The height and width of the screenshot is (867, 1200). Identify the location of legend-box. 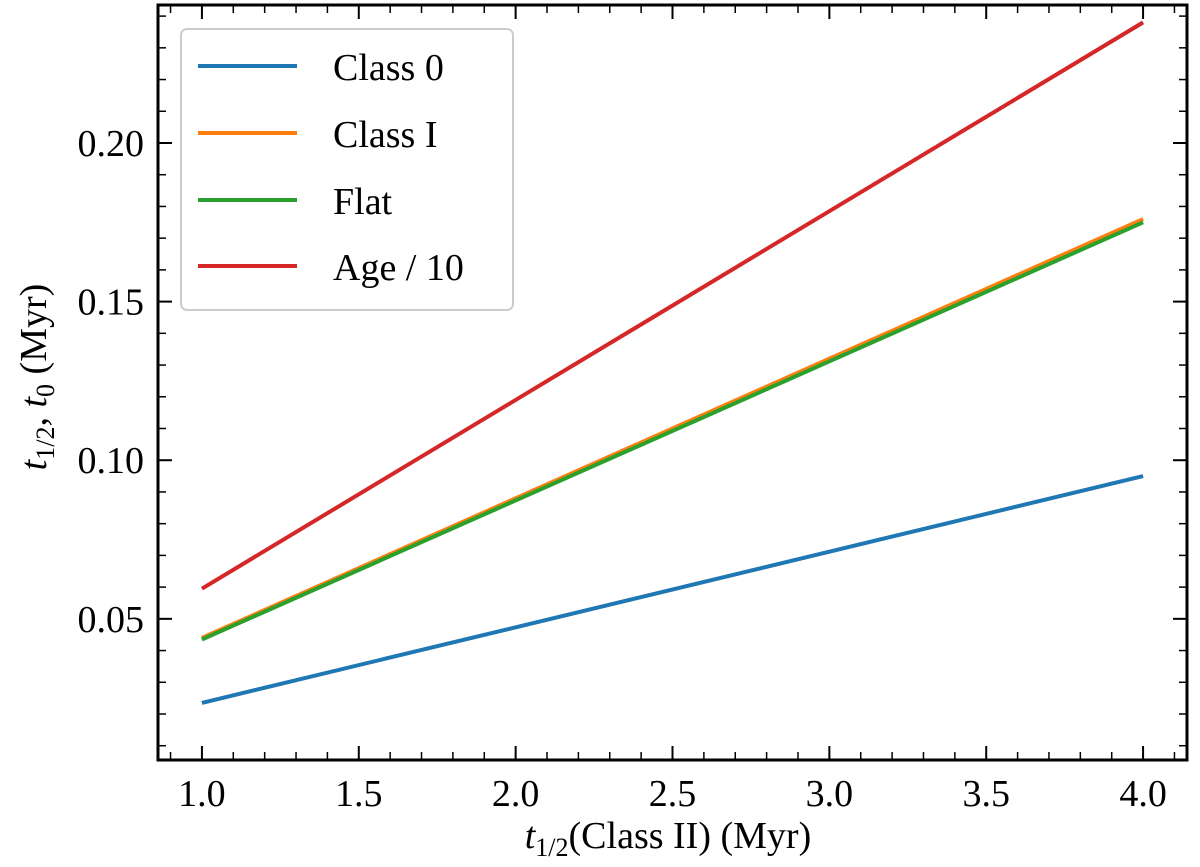
(347, 169).